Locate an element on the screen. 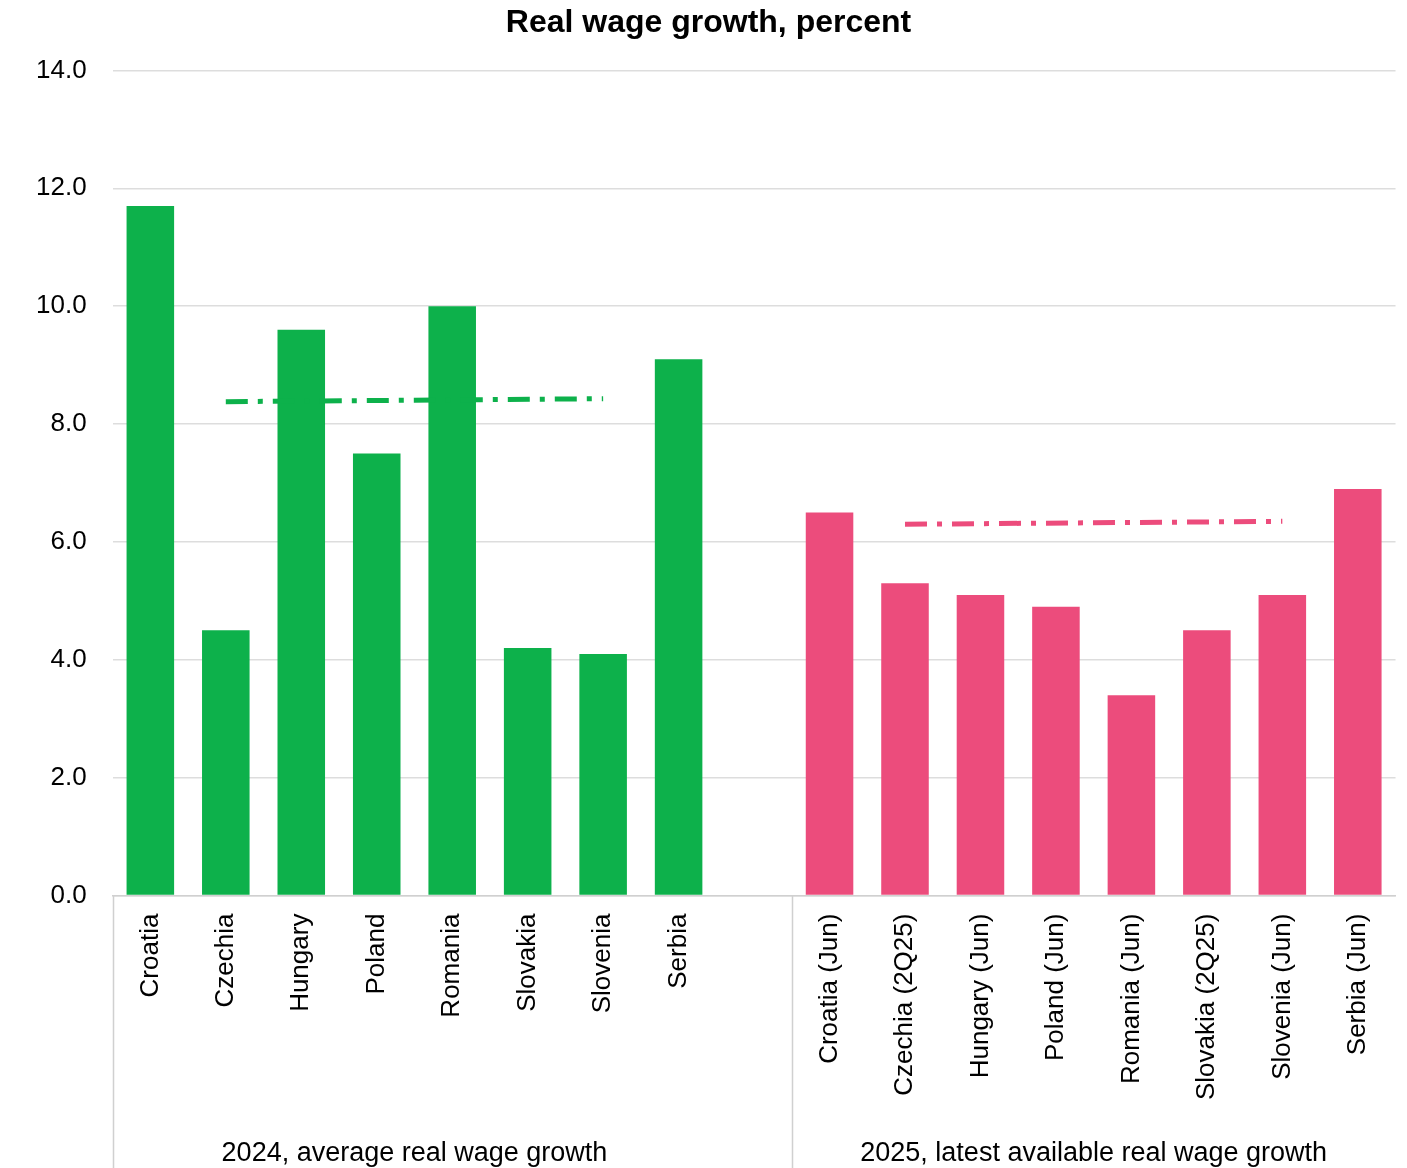 This screenshot has width=1407, height=1168. x-tick-label: Croatia is located at coordinates (148, 955).